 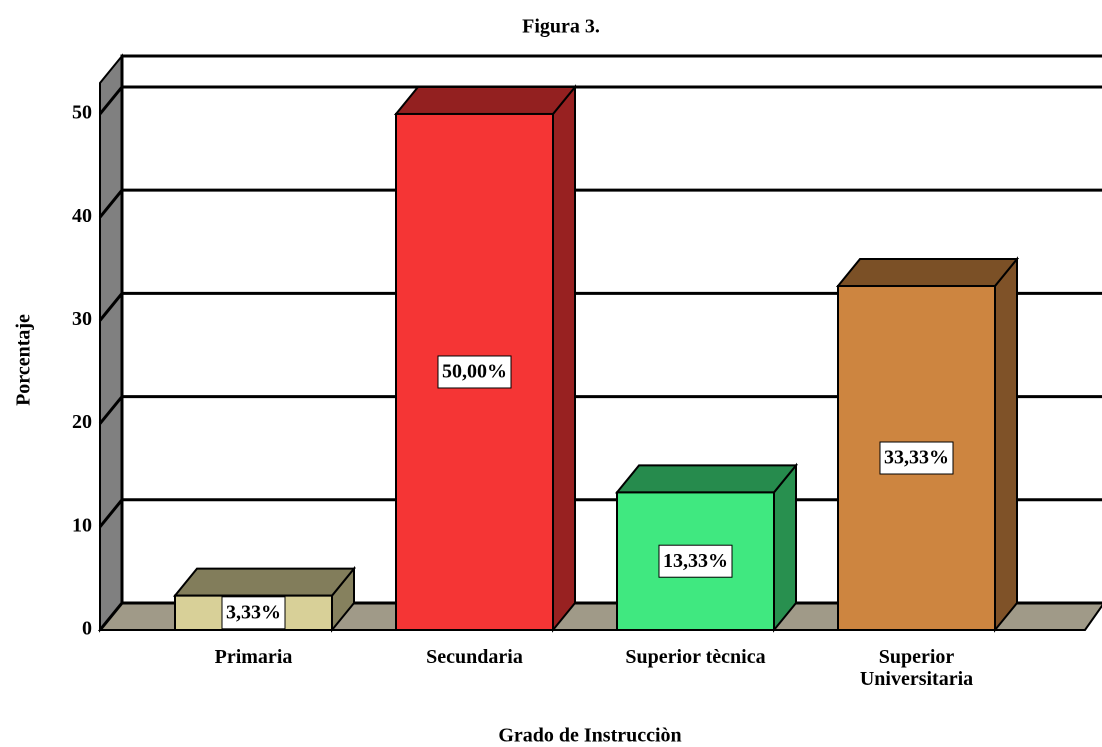 I want to click on y-tick-label: 40, so click(x=82, y=216).